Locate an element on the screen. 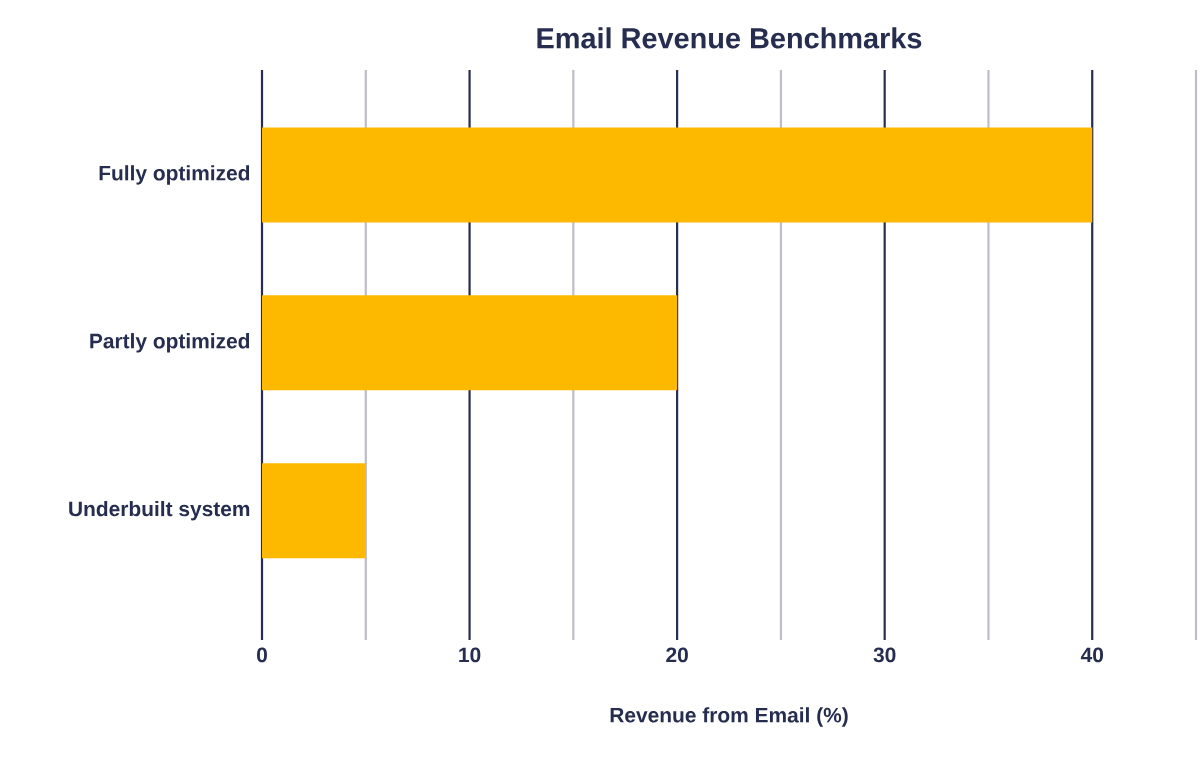  x-tick-label: 30 is located at coordinates (884, 655).